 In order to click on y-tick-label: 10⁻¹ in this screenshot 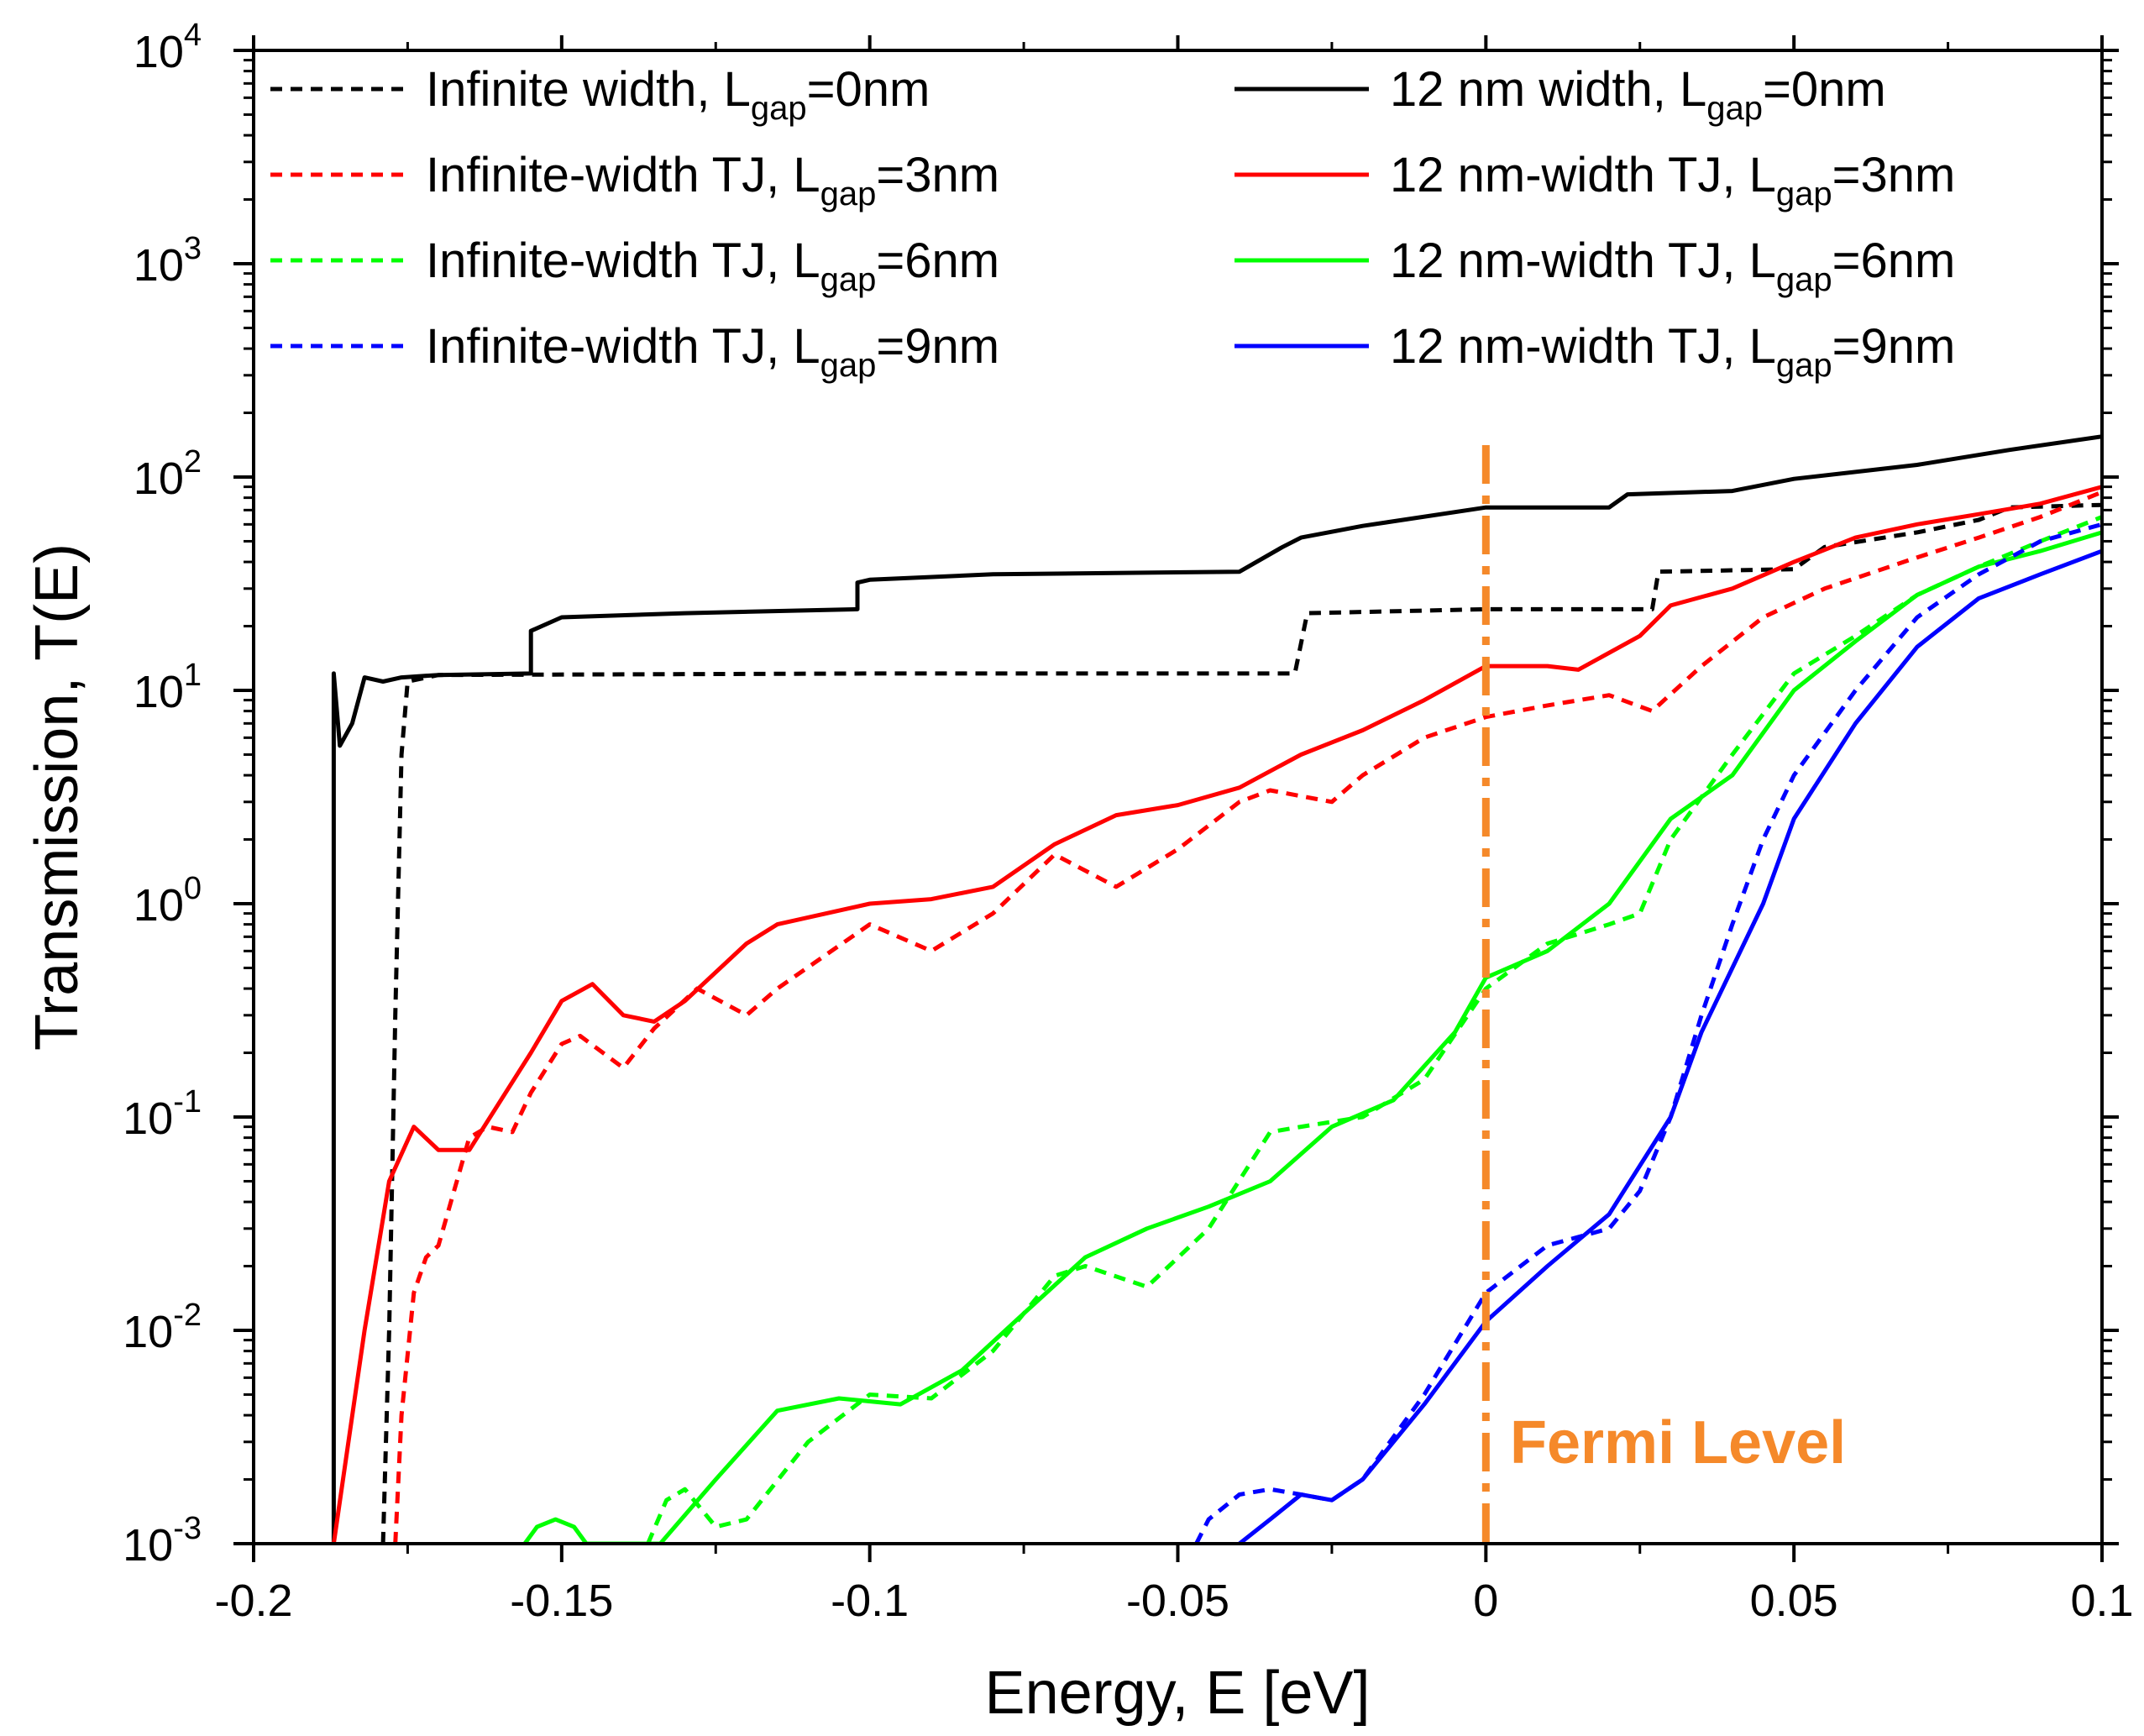, I will do `click(162, 1114)`.